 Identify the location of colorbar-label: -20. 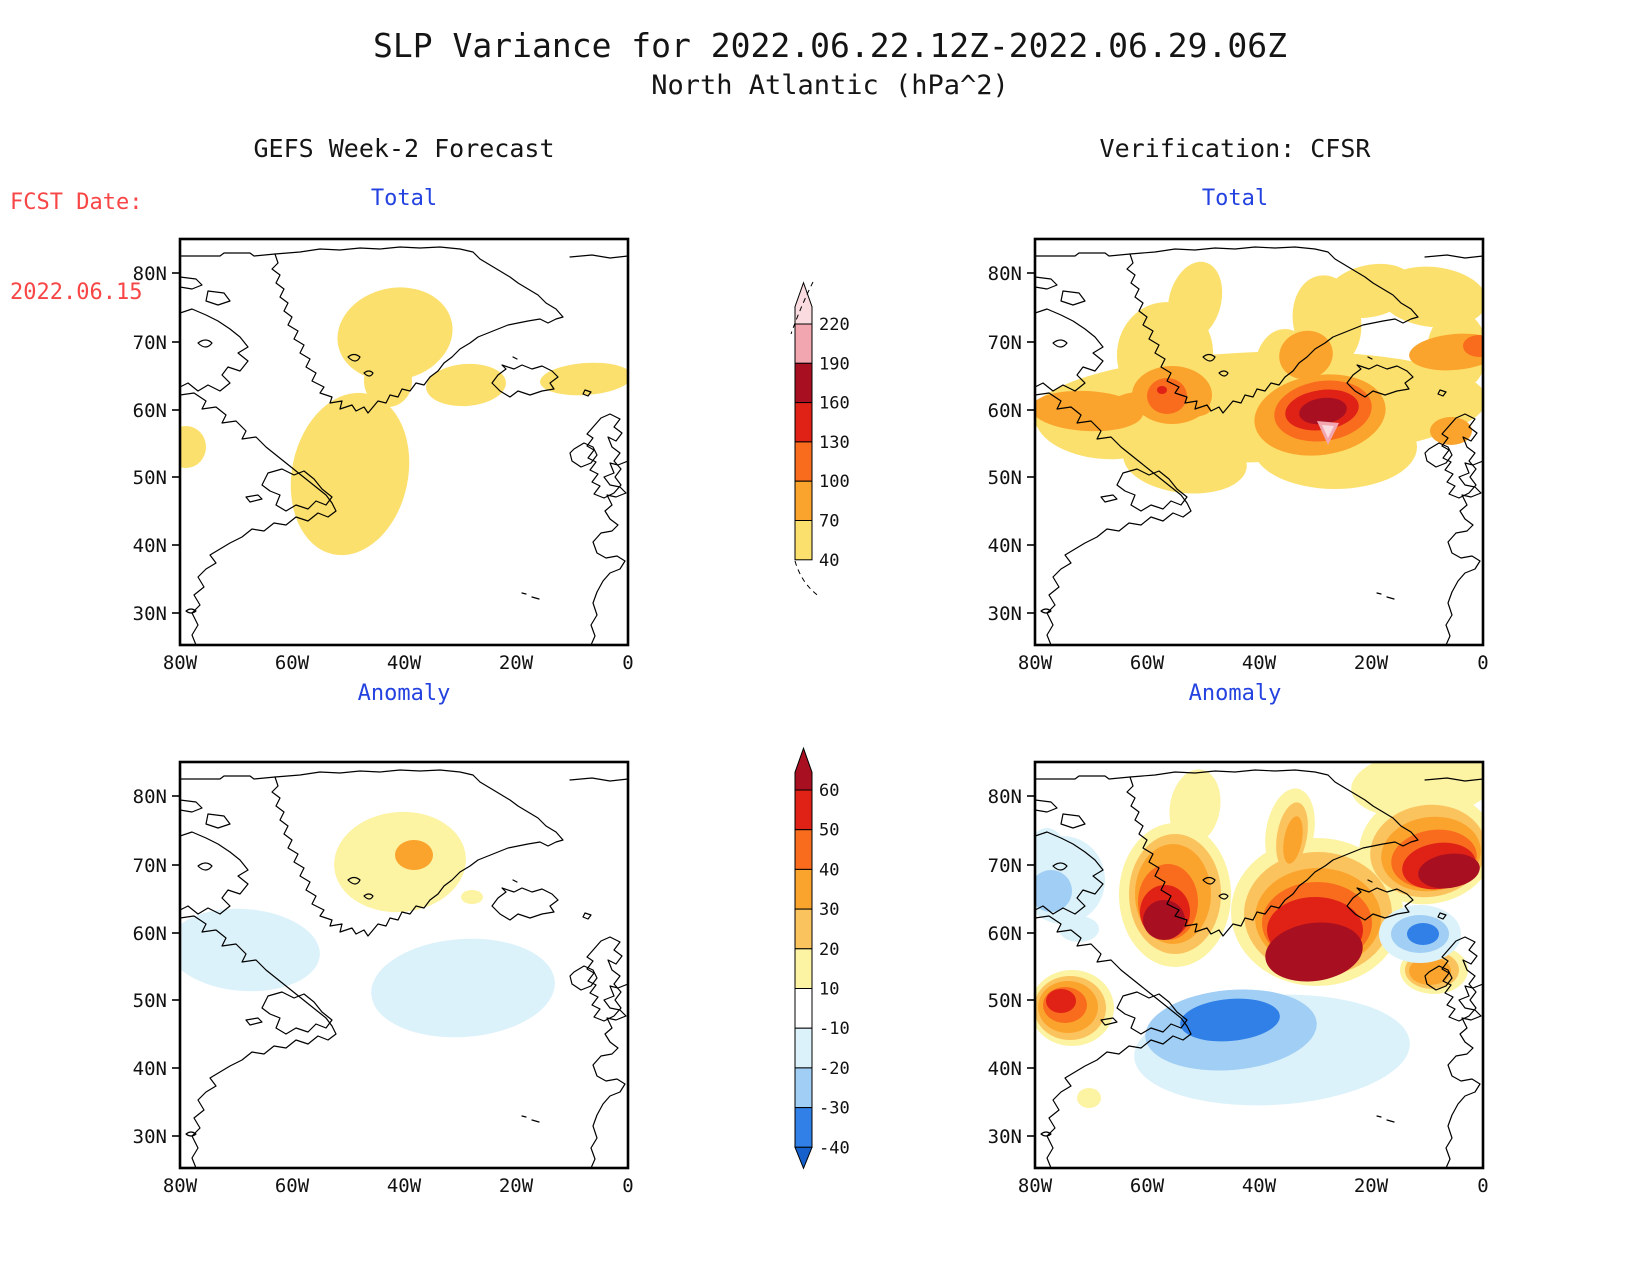
(834, 1069).